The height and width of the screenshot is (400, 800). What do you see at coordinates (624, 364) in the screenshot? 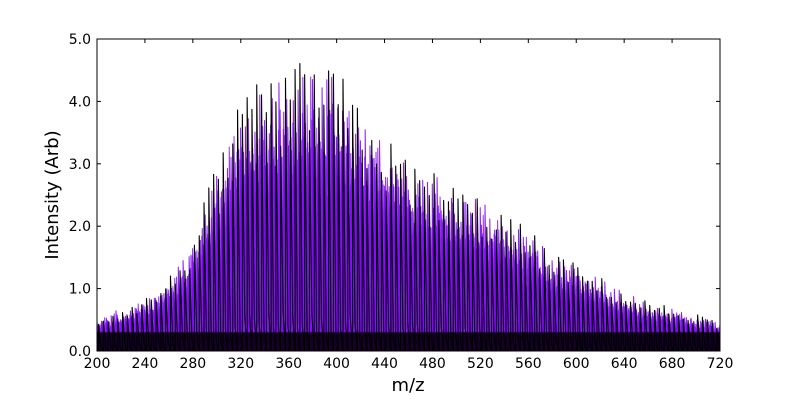
I see `x-tick-label: 640` at bounding box center [624, 364].